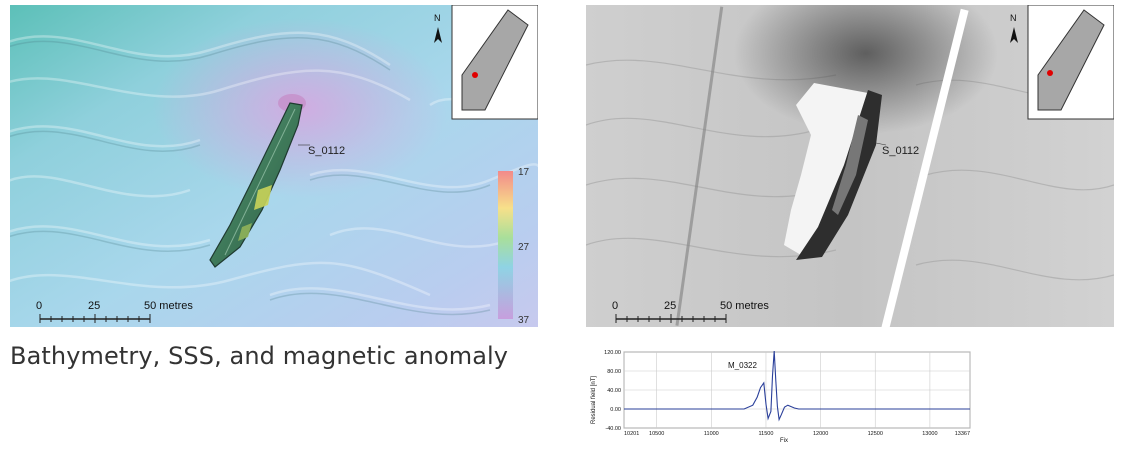 Image resolution: width=1125 pixels, height=449 pixels. What do you see at coordinates (259, 356) in the screenshot?
I see `figure-caption: Bathymetry, SSS, and magnetic anomaly` at bounding box center [259, 356].